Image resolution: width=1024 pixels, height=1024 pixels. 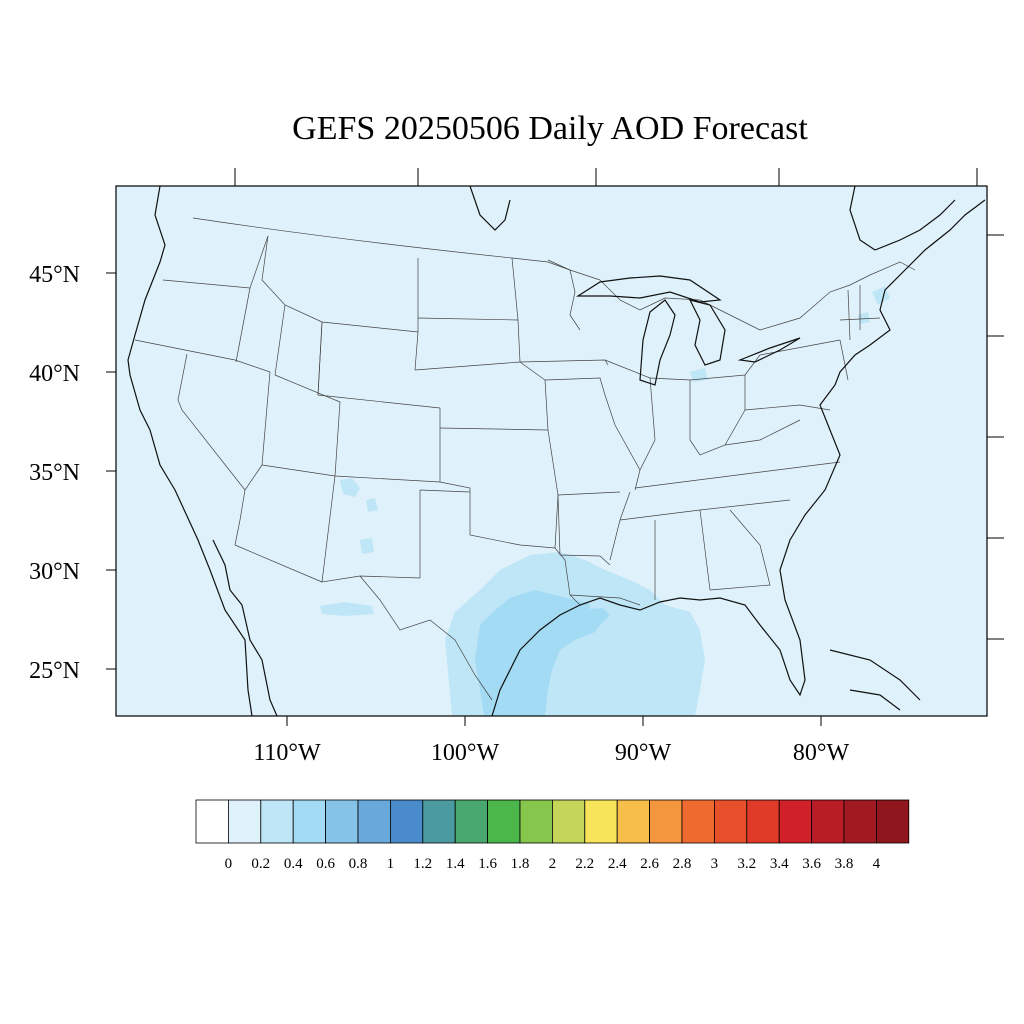 What do you see at coordinates (746, 864) in the screenshot?
I see `colorbar-label: 3.2` at bounding box center [746, 864].